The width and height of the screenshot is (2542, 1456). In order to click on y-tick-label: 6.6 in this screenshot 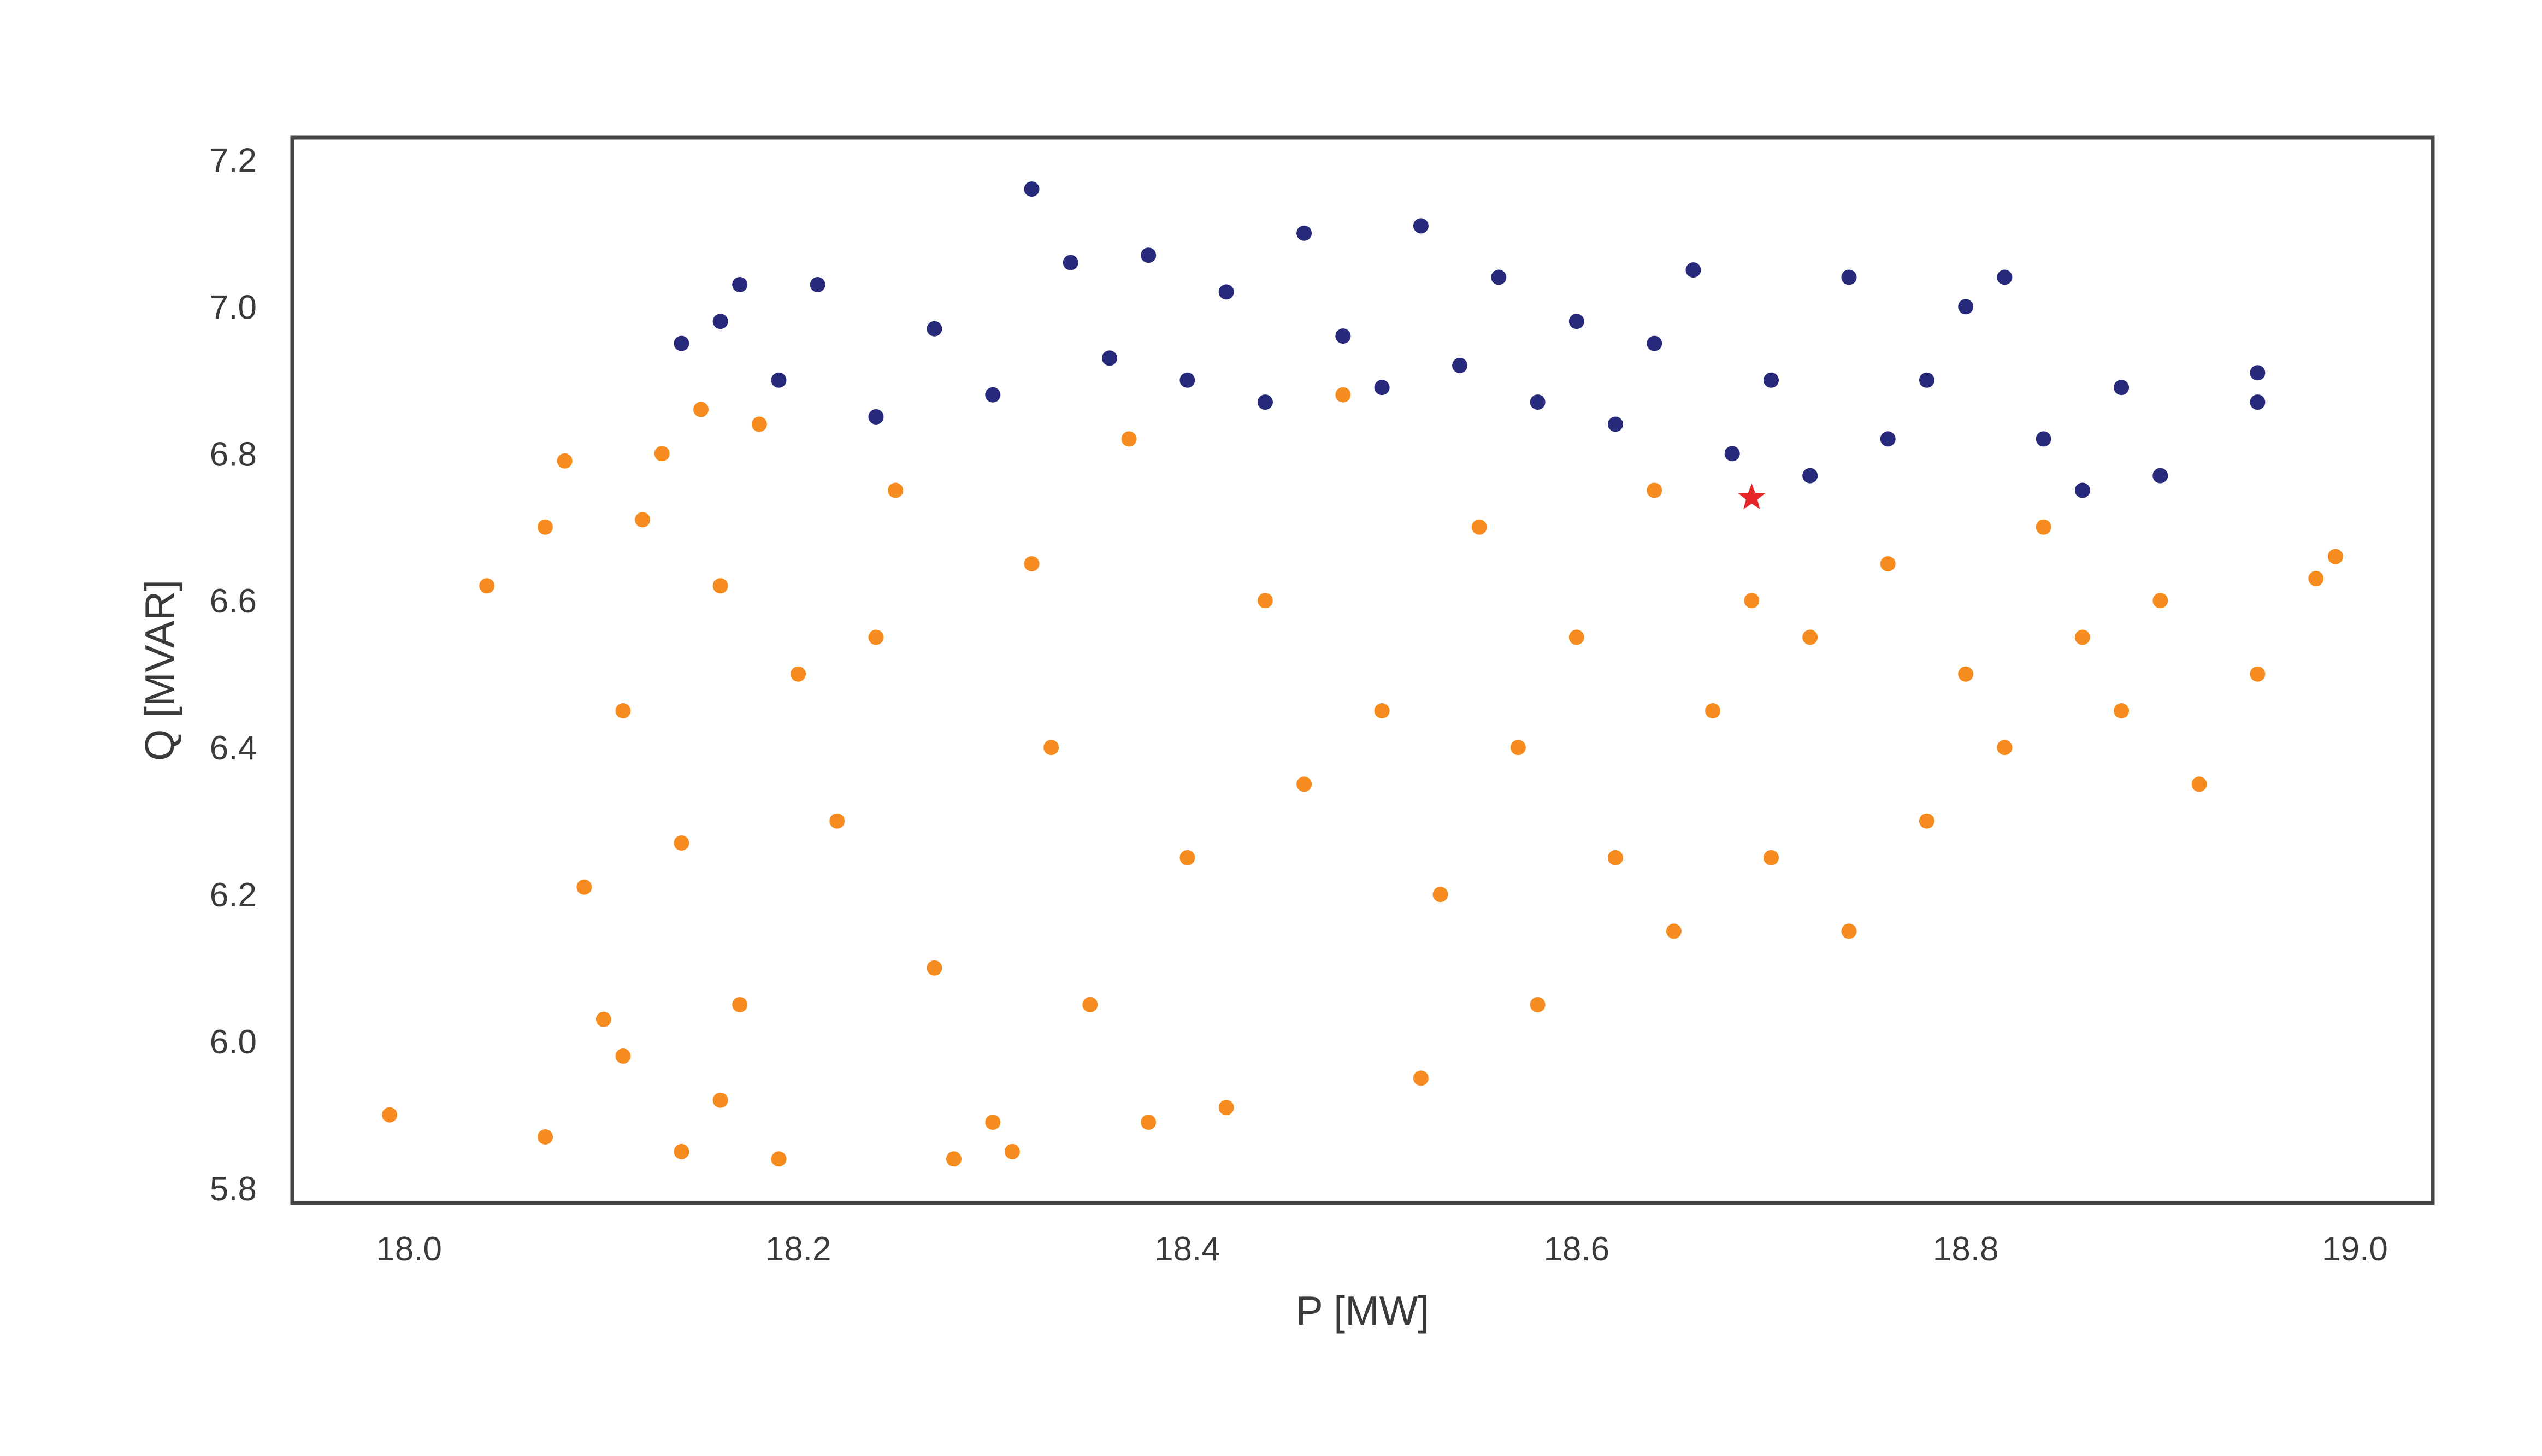, I will do `click(233, 601)`.